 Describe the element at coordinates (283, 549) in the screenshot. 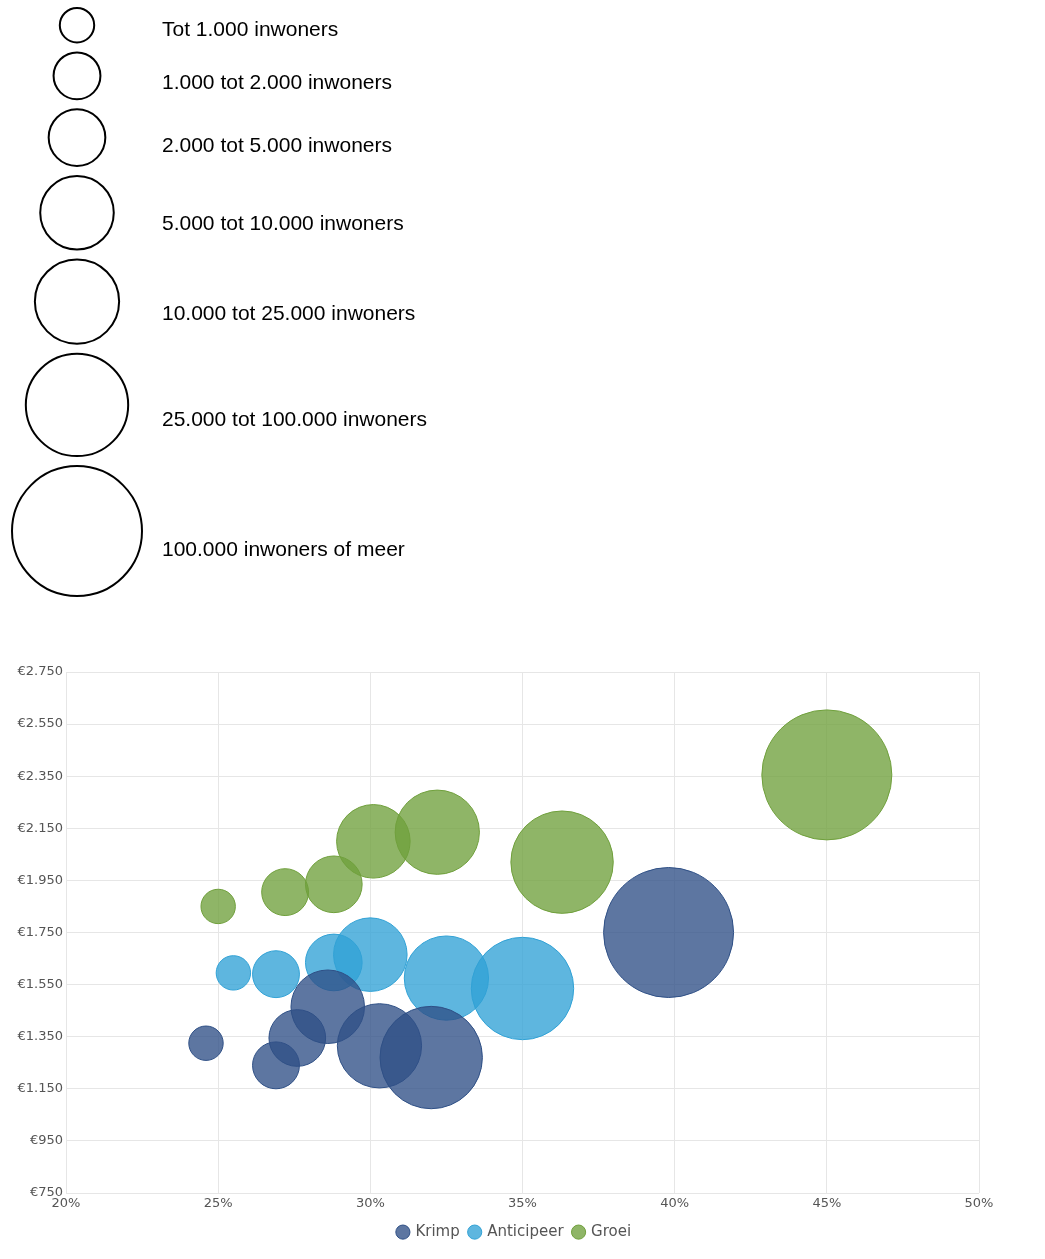

I see `legend-label: 100.000 inwoners of meer` at that location.